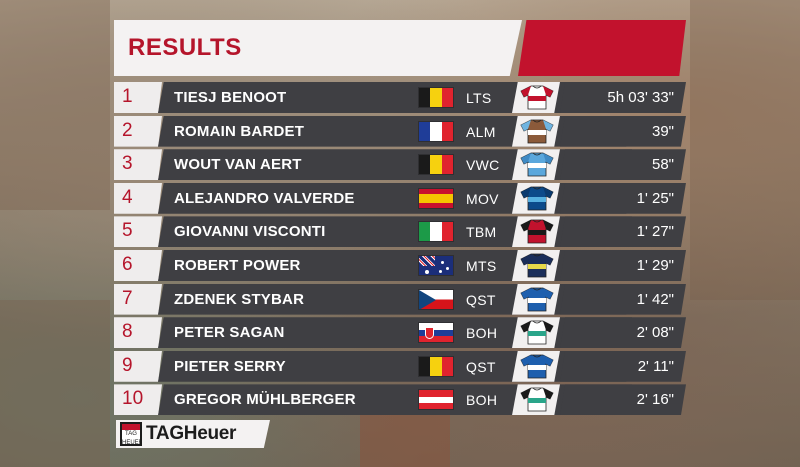  Describe the element at coordinates (400, 97) in the screenshot. I see `result-row: 1 TIESJ BENOOT LTS 5h 03' 33"` at that location.